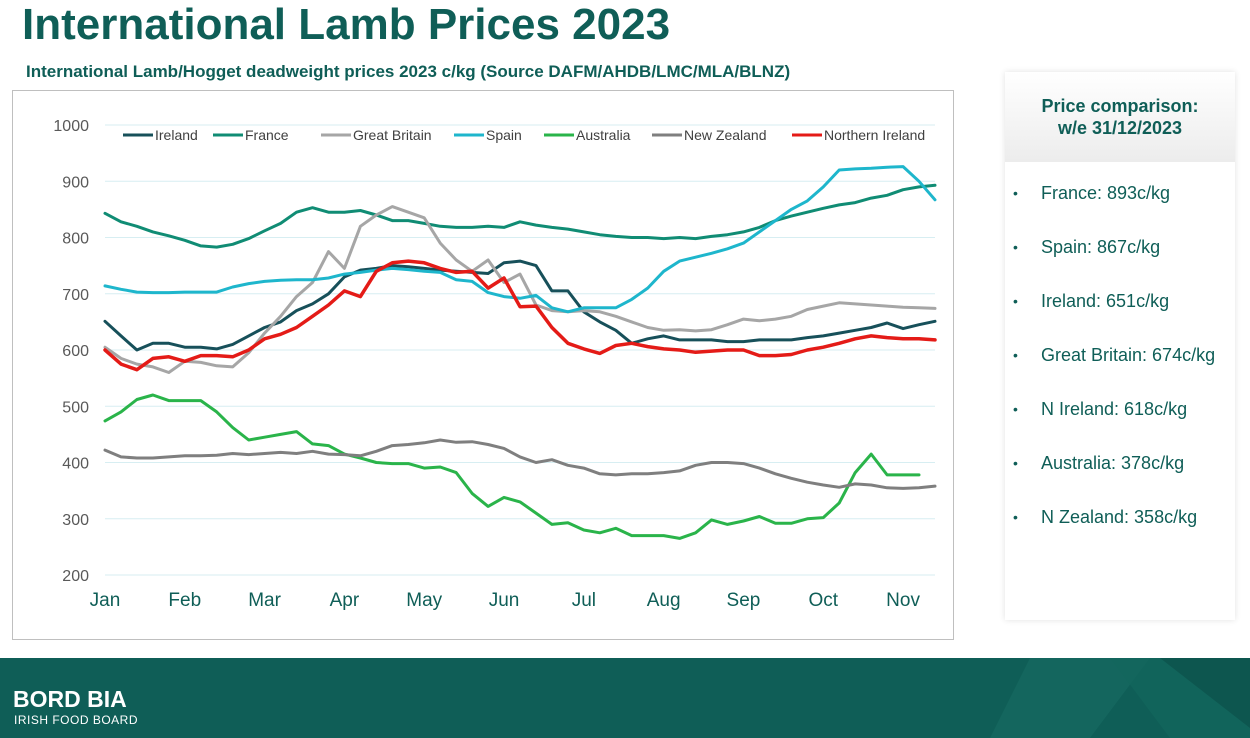 The height and width of the screenshot is (738, 1250). I want to click on price-item-australia: • Australia: 378c/kg, so click(1120, 459).